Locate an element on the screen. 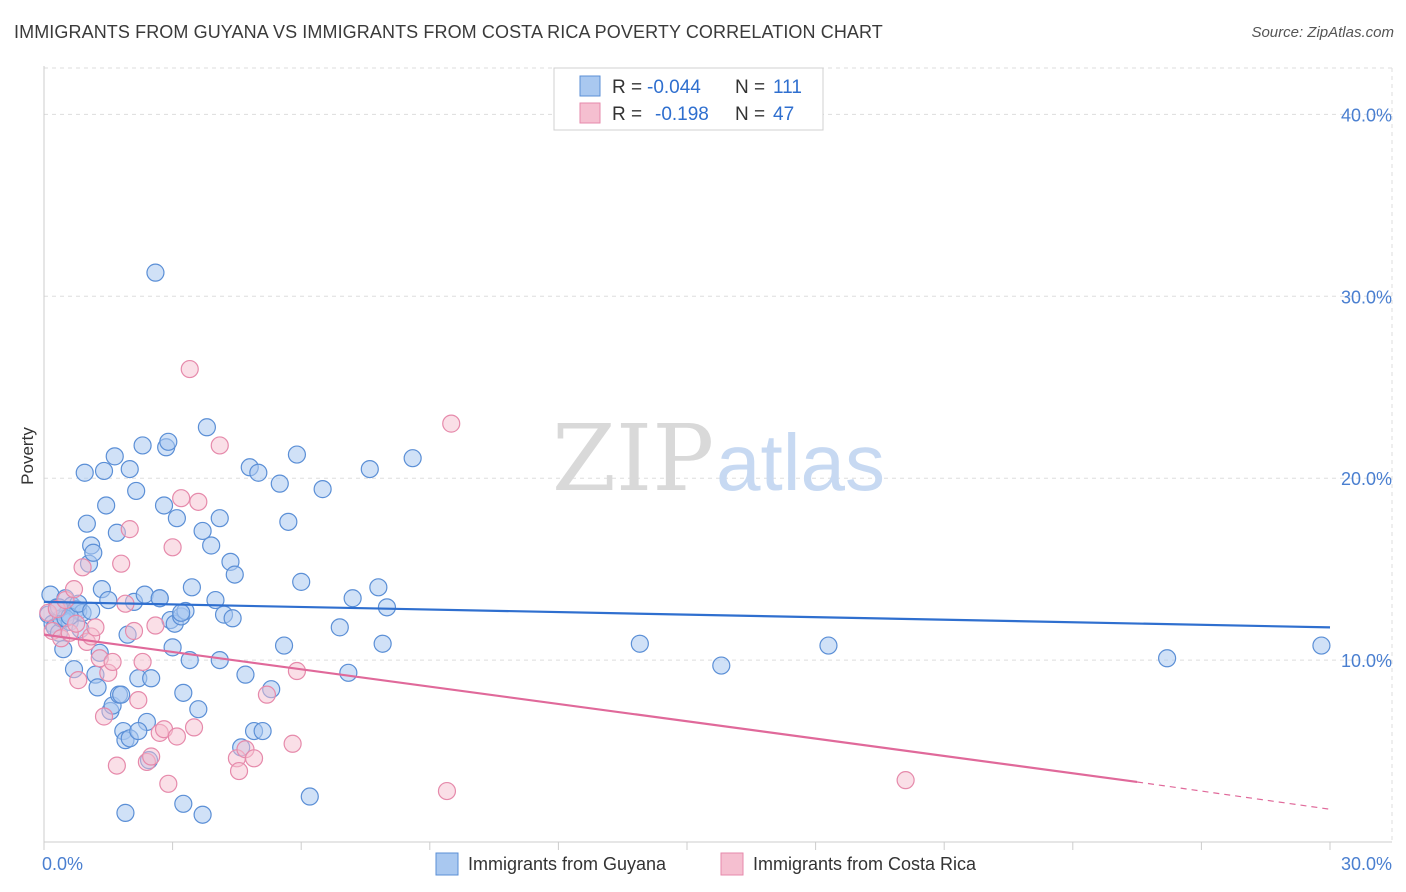  y-tick-labels: 10.0% 20.0% 30.0% 40.0% is located at coordinates (1366, 388).